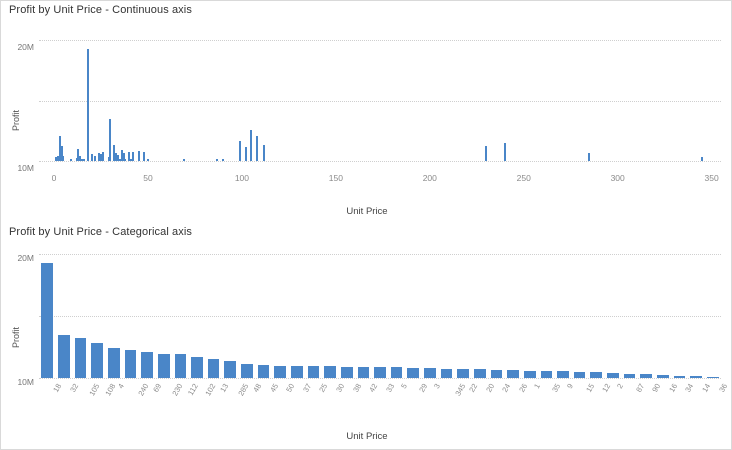  Describe the element at coordinates (473, 388) in the screenshot. I see `x-axis-tick-label: 22` at that location.